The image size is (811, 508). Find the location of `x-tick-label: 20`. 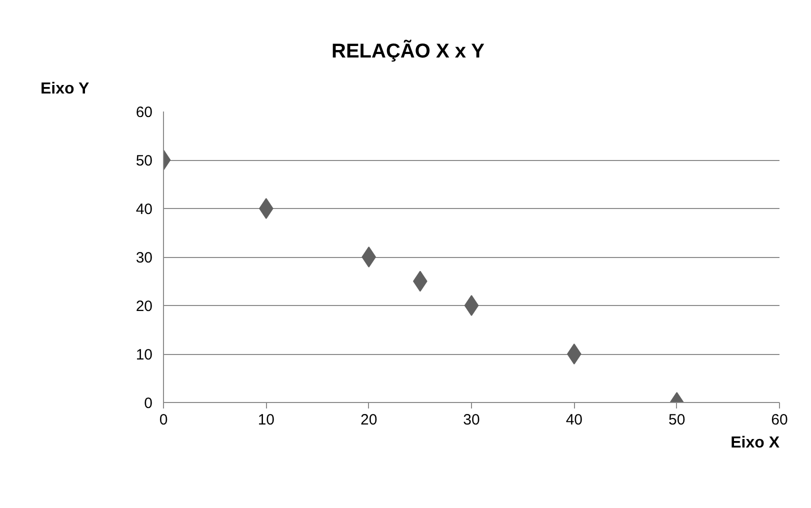

x-tick-label: 20 is located at coordinates (369, 420).